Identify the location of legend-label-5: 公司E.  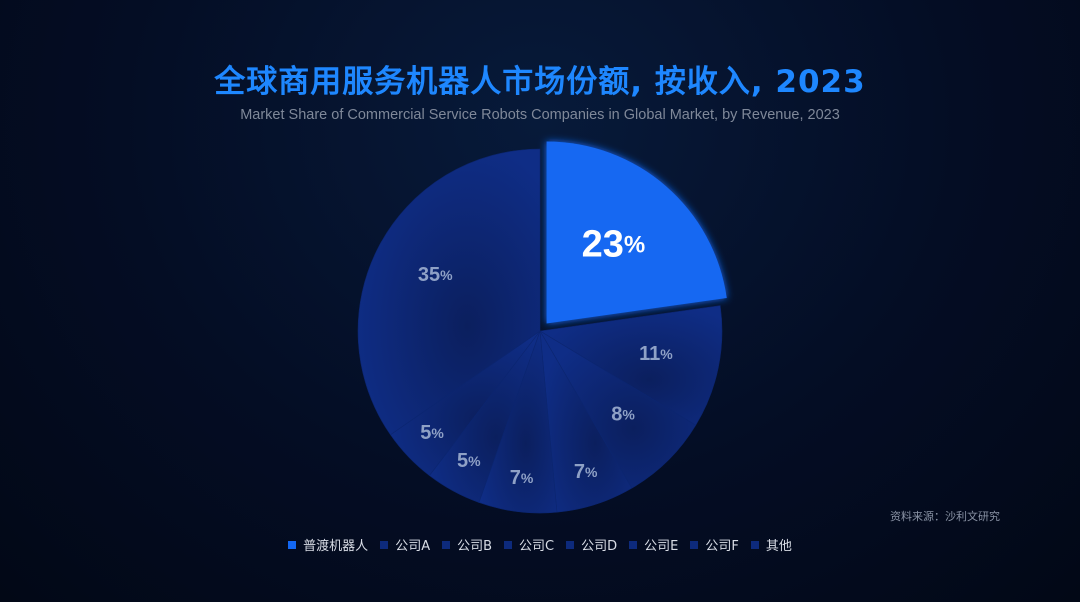
(661, 546).